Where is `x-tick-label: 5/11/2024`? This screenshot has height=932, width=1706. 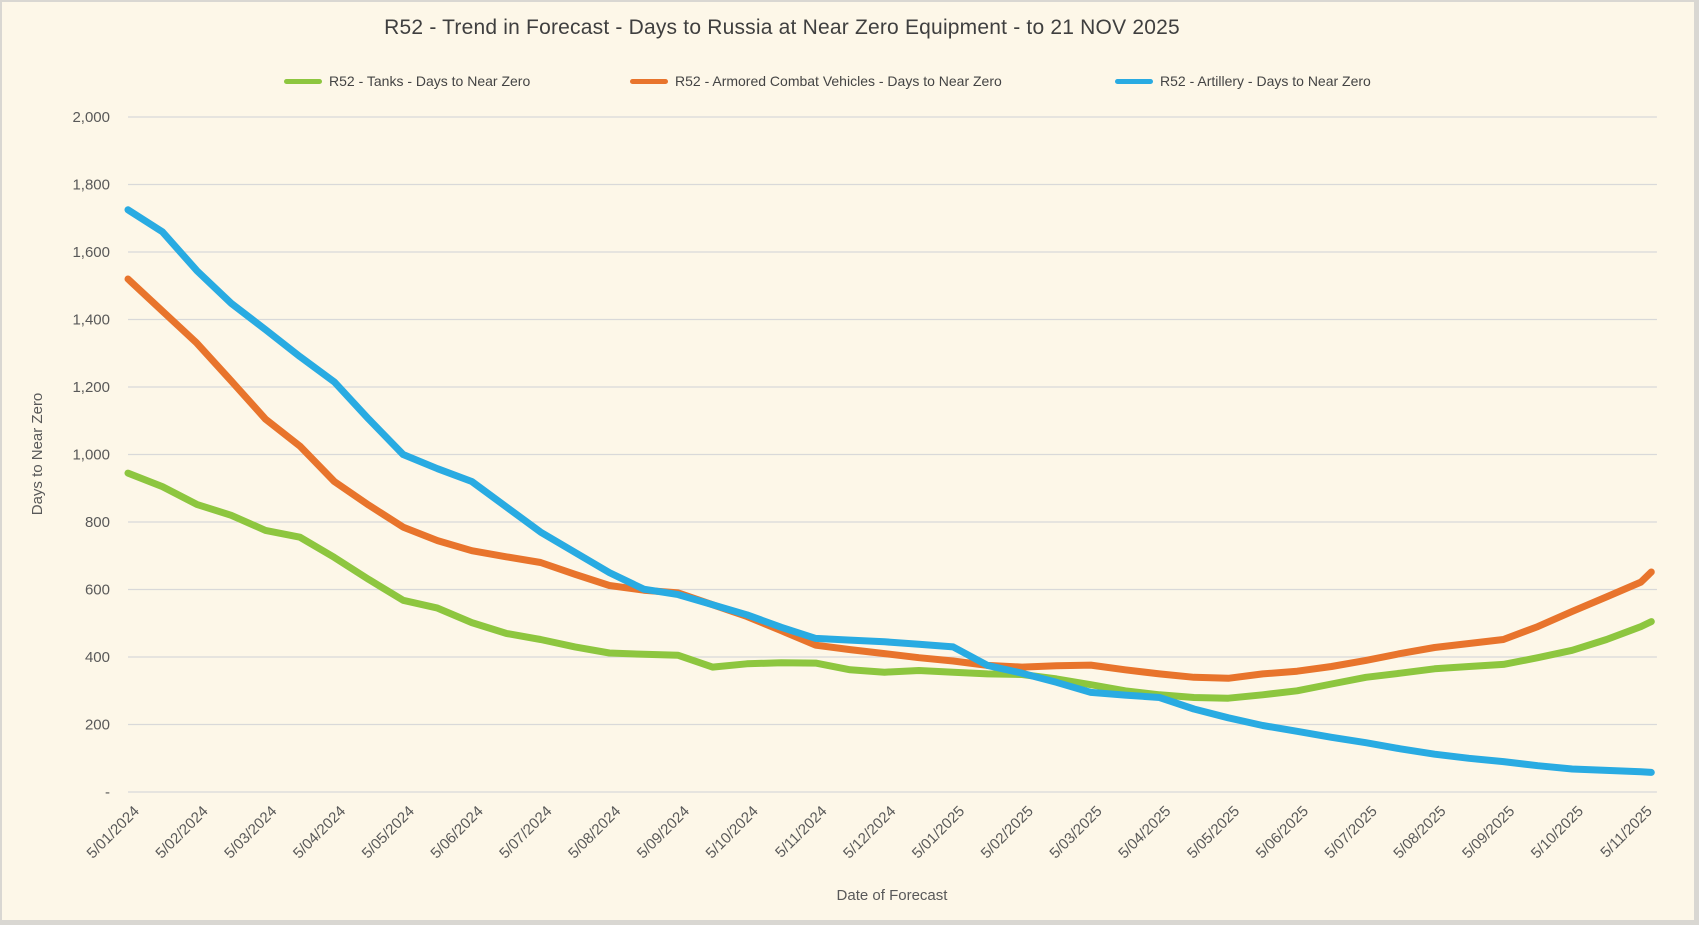
x-tick-label: 5/11/2024 is located at coordinates (801, 832).